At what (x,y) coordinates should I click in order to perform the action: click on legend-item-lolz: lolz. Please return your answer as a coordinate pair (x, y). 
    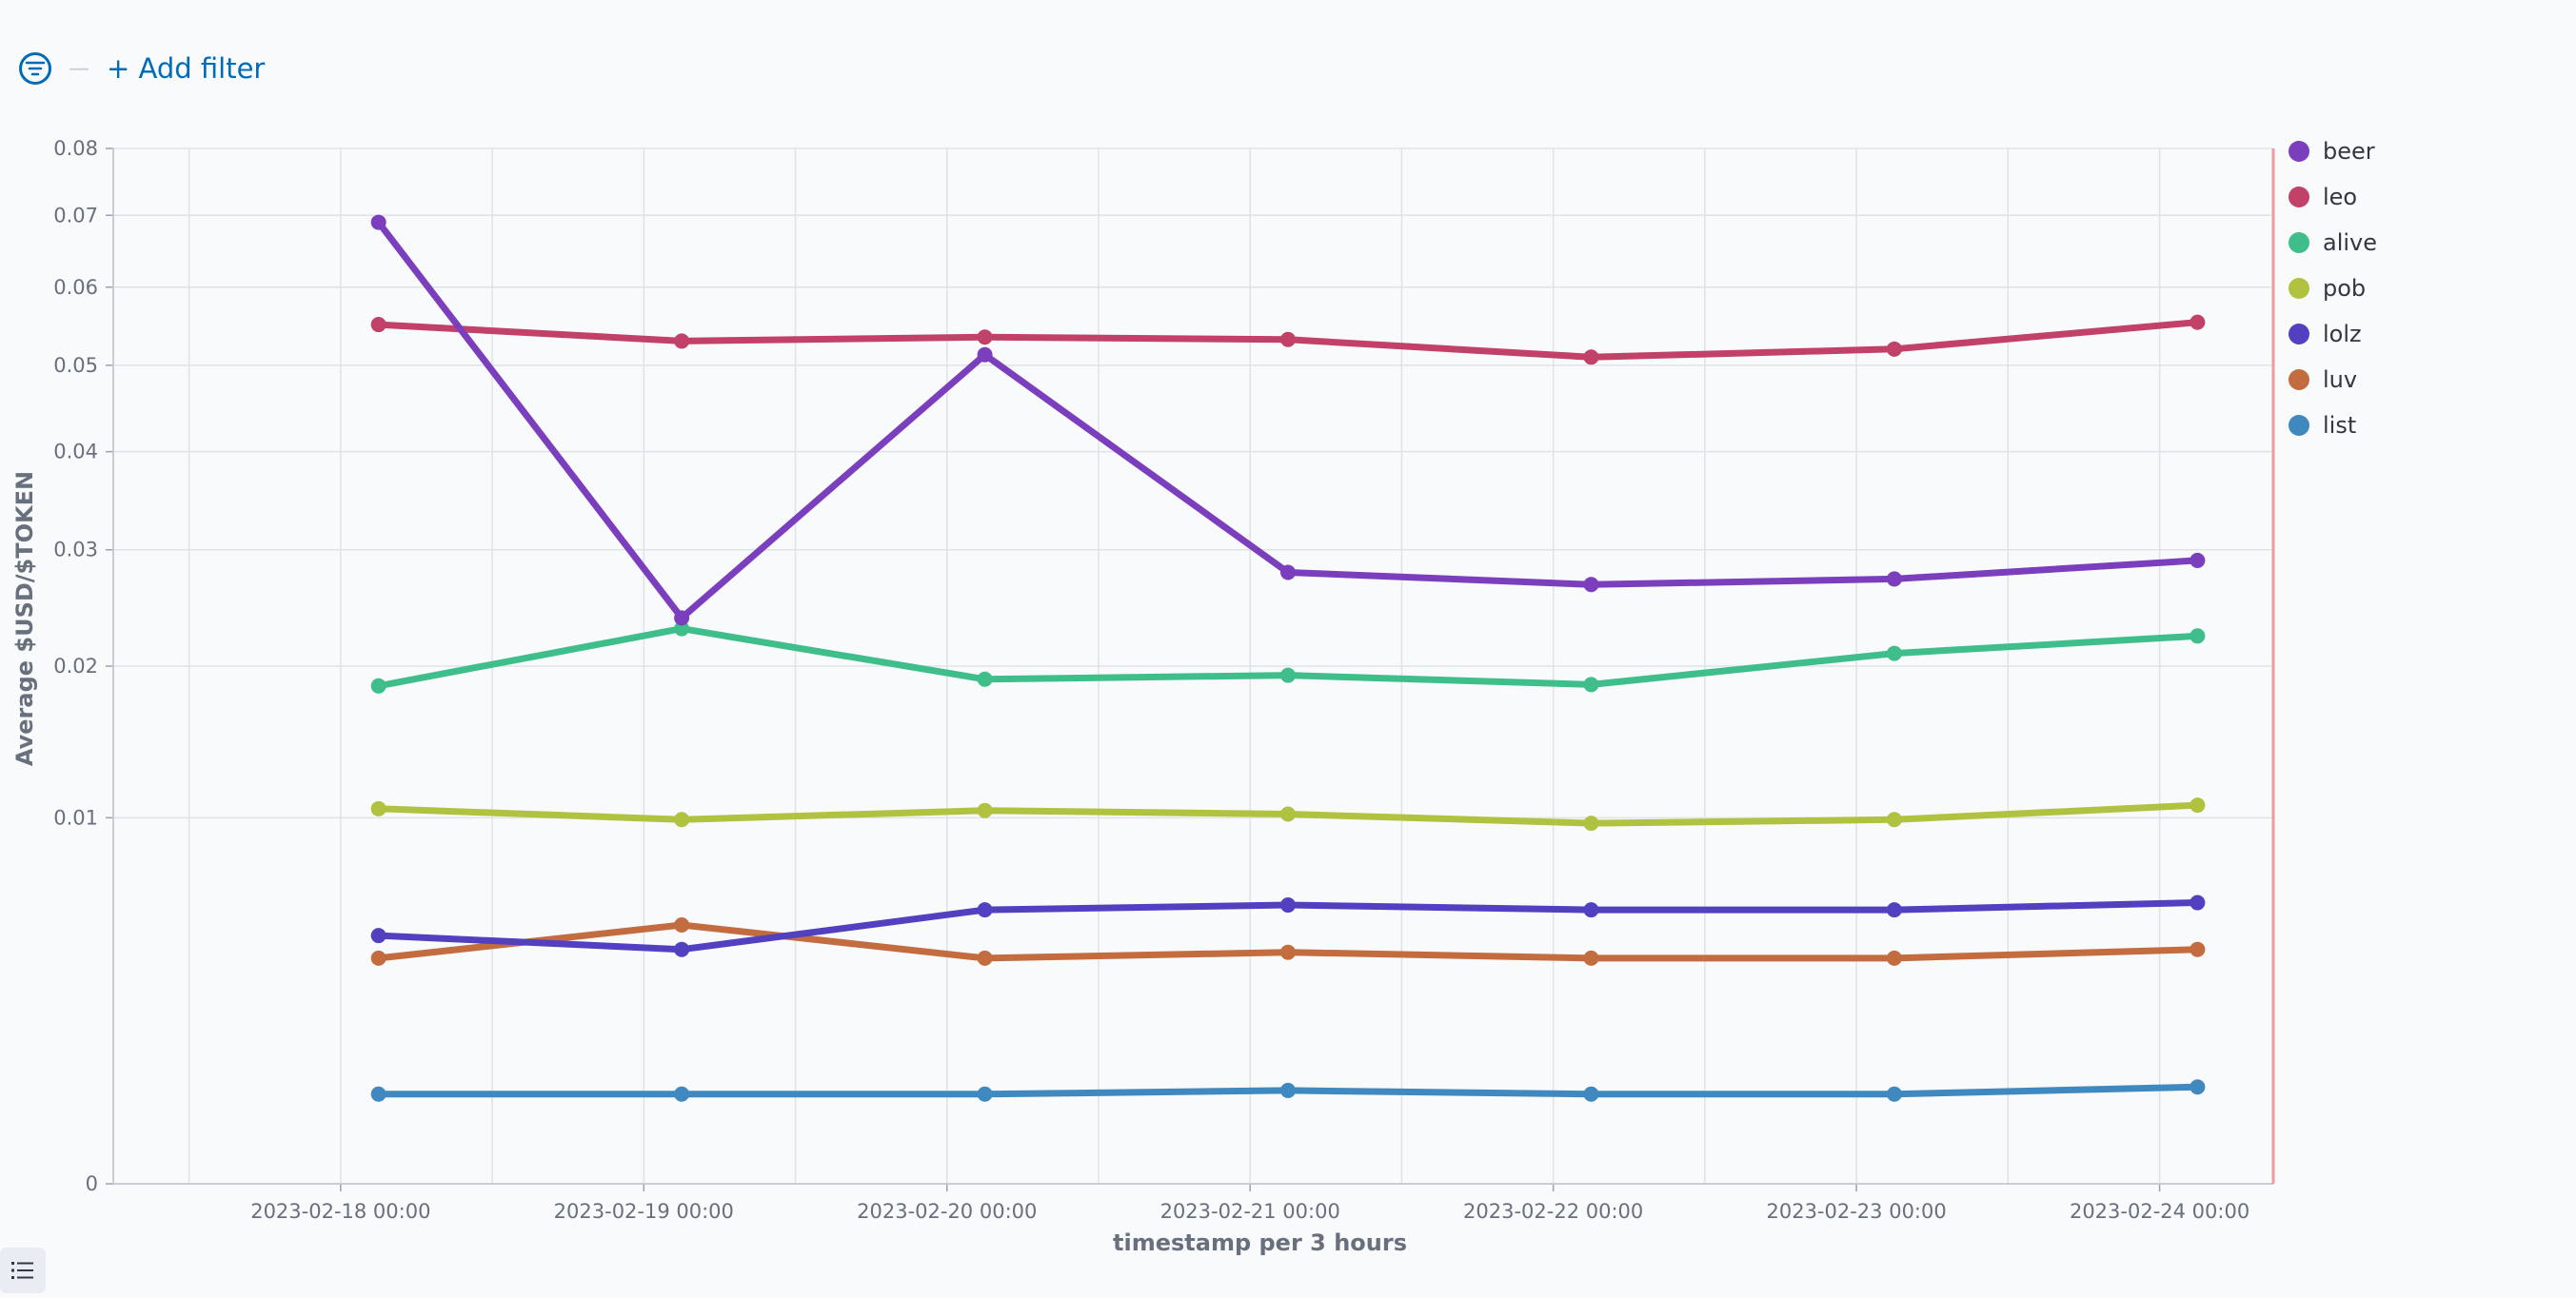
    Looking at the image, I should click on (2325, 334).